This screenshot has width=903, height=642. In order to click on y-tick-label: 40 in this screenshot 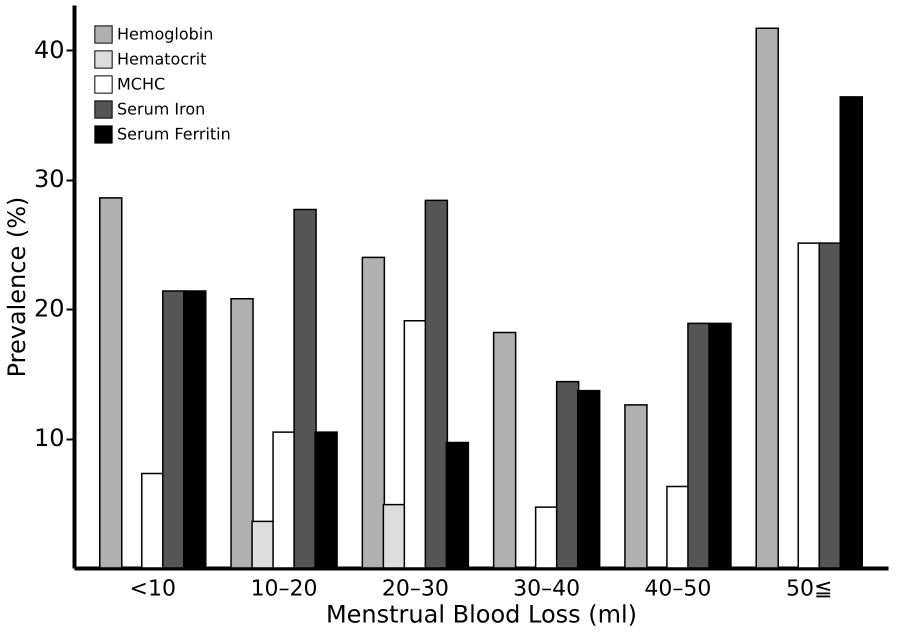, I will do `click(49, 50)`.